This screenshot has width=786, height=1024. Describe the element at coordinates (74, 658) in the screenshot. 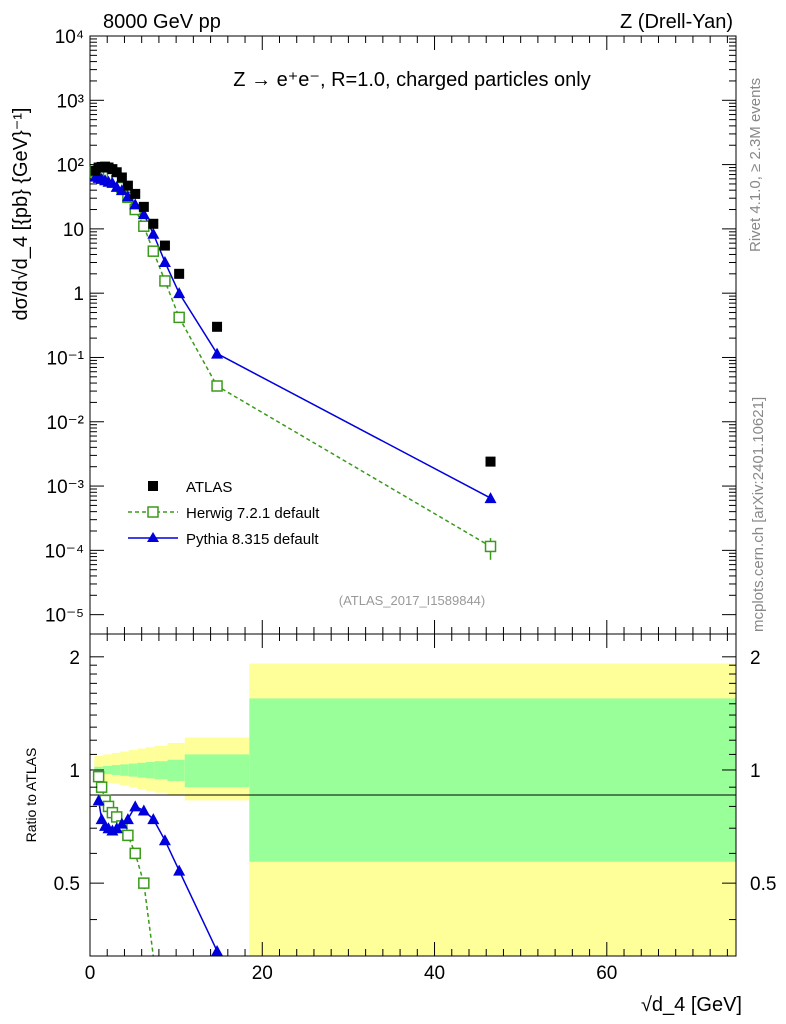

I see `ratio-tick-label: 2` at that location.